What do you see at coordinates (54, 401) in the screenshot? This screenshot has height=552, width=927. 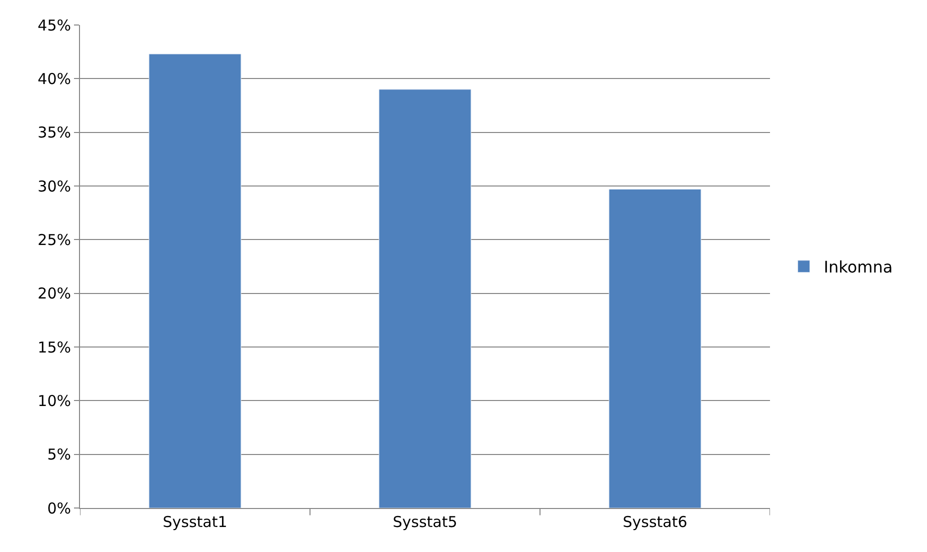 I see `y-tick-label: 10%` at bounding box center [54, 401].